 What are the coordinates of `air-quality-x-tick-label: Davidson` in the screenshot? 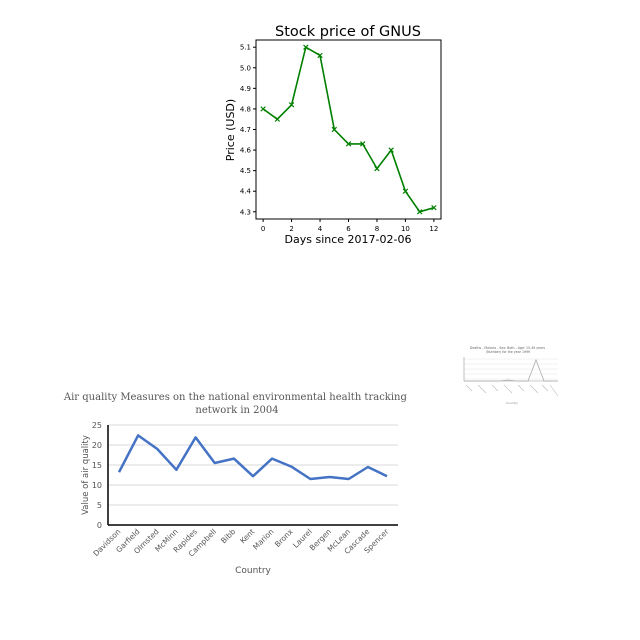 It's located at (106, 542).